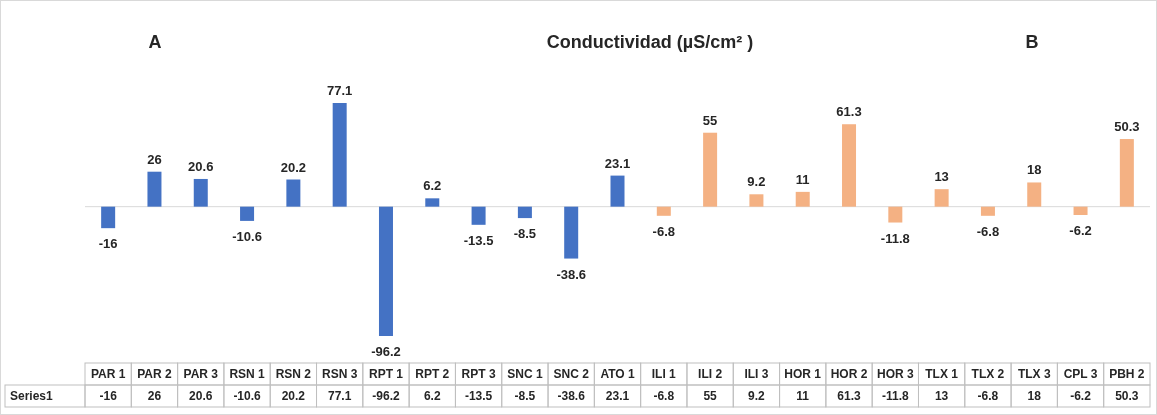 Image resolution: width=1157 pixels, height=415 pixels. Describe the element at coordinates (247, 374) in the screenshot. I see `x-tick-label: RSN 1` at that location.